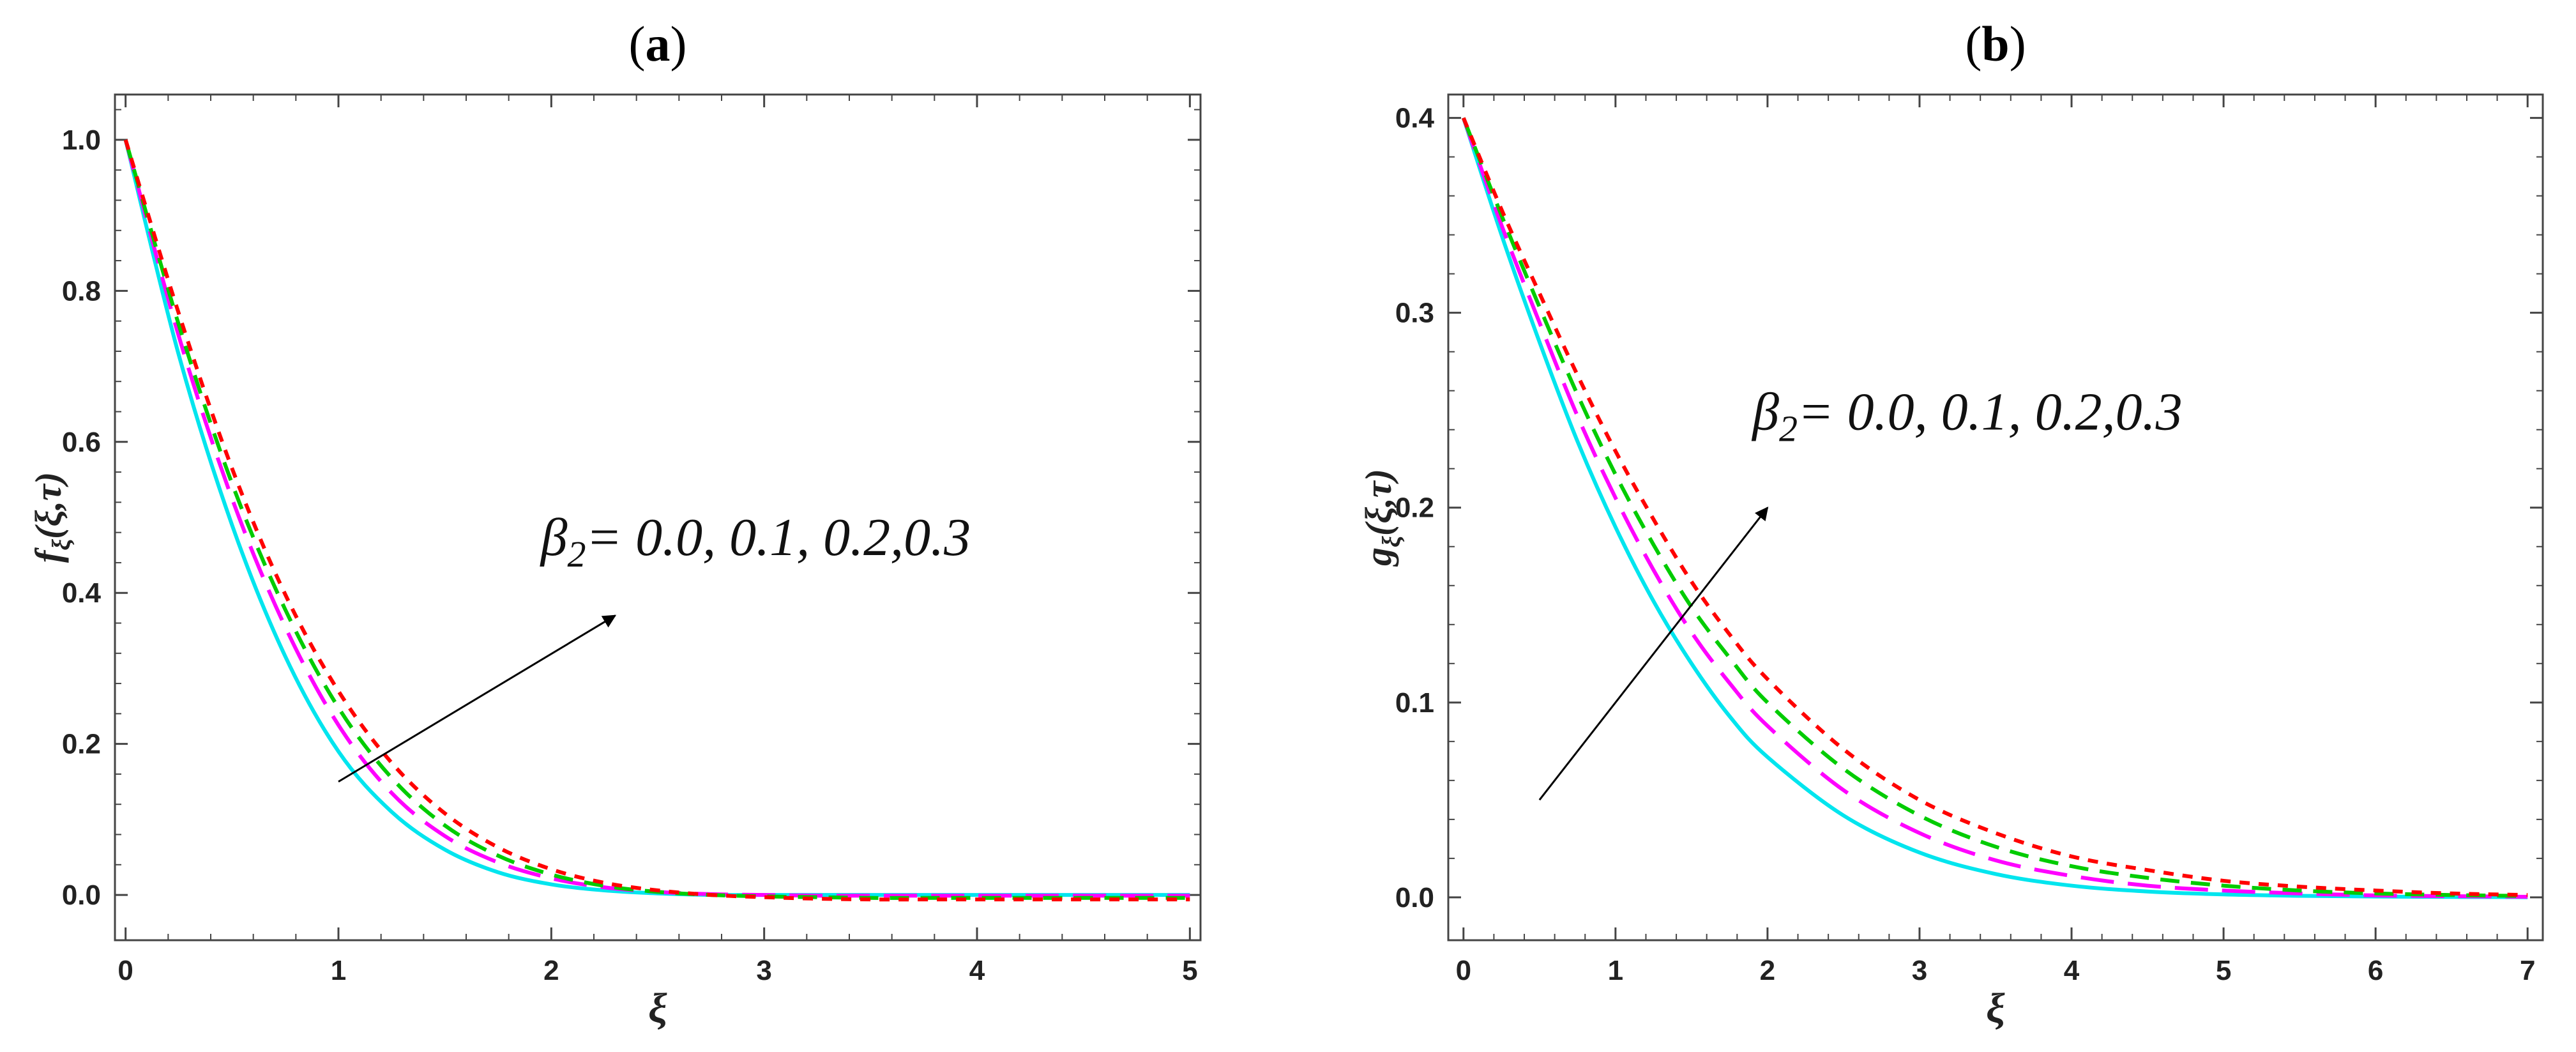  I want to click on y-axis-label: fξ(ξ,τ), so click(51, 517).